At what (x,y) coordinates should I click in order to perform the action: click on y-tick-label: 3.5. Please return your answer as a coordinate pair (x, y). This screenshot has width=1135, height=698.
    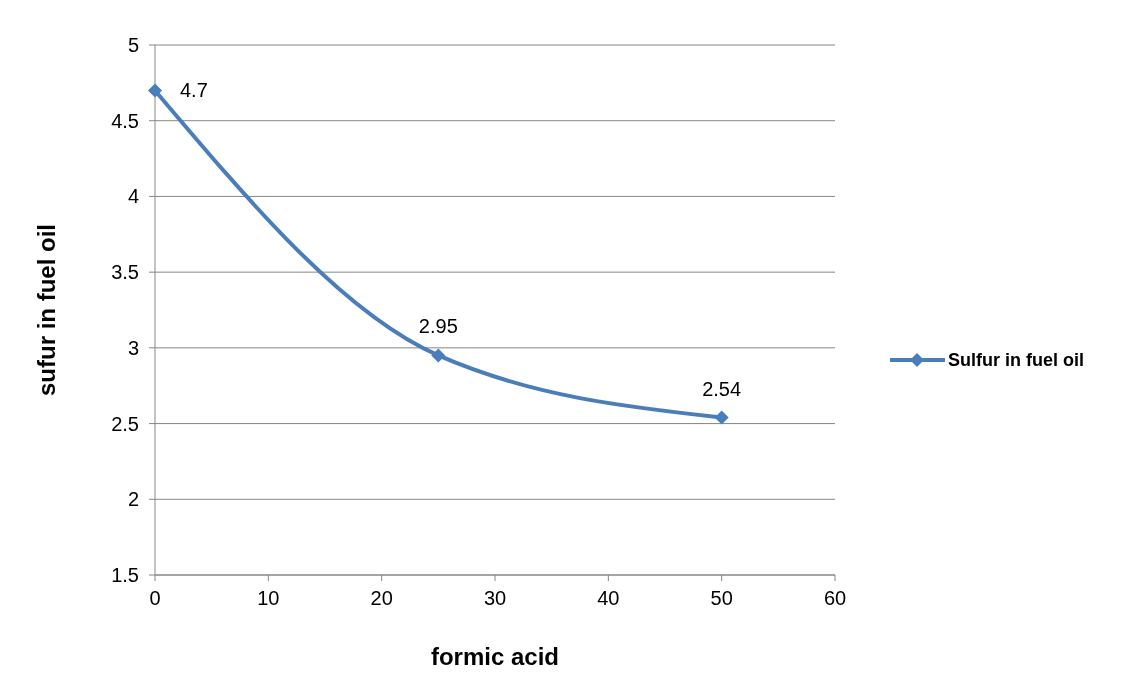
    Looking at the image, I should click on (125, 272).